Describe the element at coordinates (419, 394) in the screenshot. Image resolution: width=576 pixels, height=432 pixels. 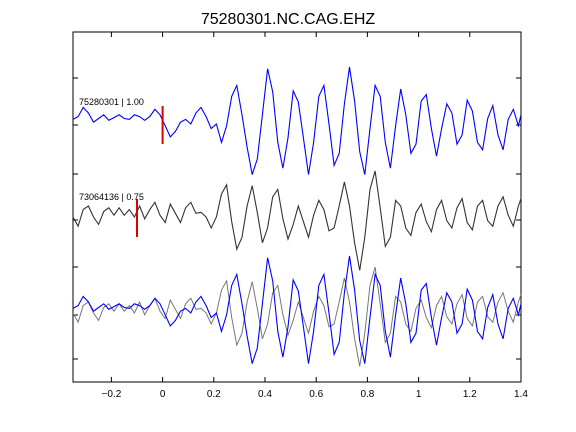
I see `x-tick-label: 1` at that location.